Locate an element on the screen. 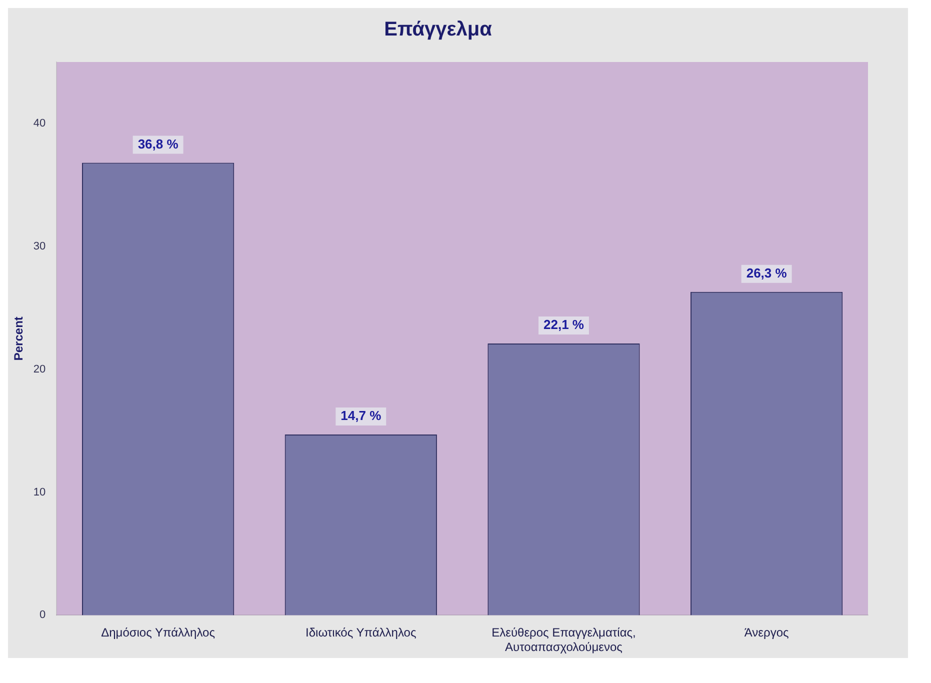  x-tick-label: Άνεργος is located at coordinates (767, 633).